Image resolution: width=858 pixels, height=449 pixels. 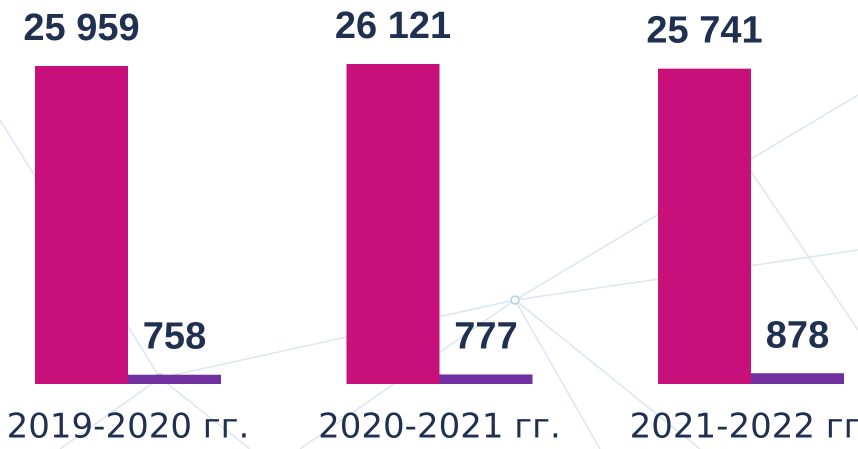 What do you see at coordinates (174, 337) in the screenshot?
I see `value-label: 758` at bounding box center [174, 337].